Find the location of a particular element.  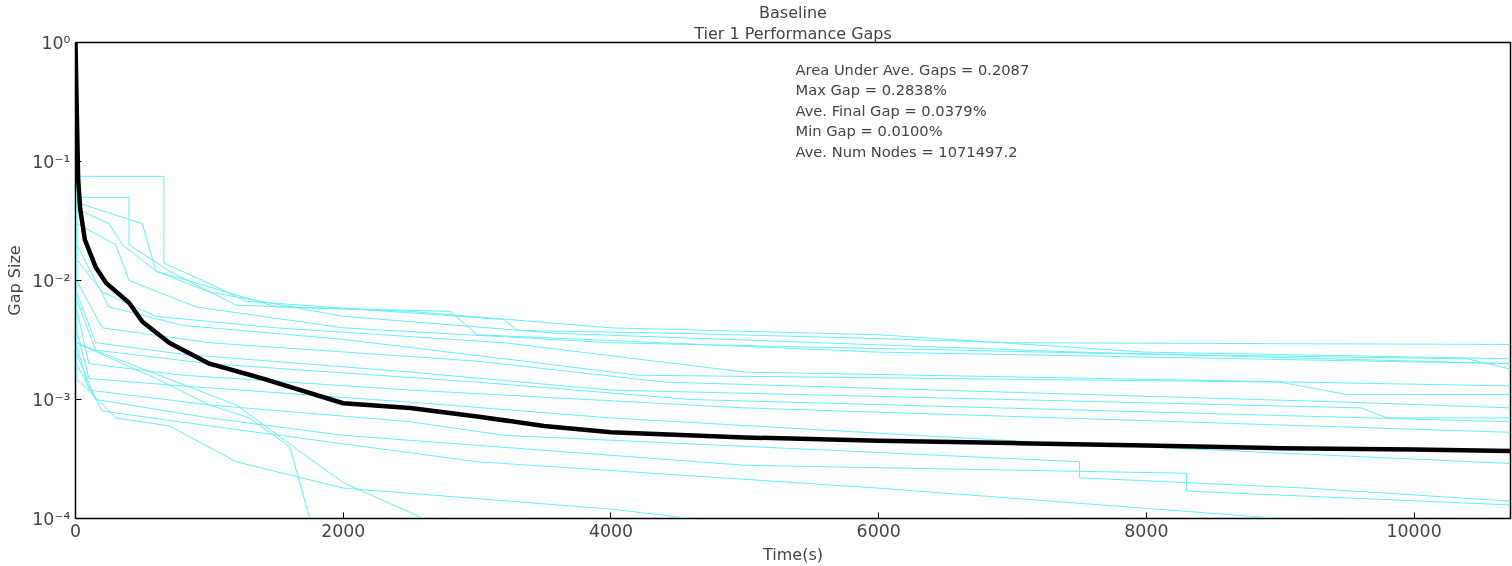

y-tick-label: 10⁰ is located at coordinates (56, 42).